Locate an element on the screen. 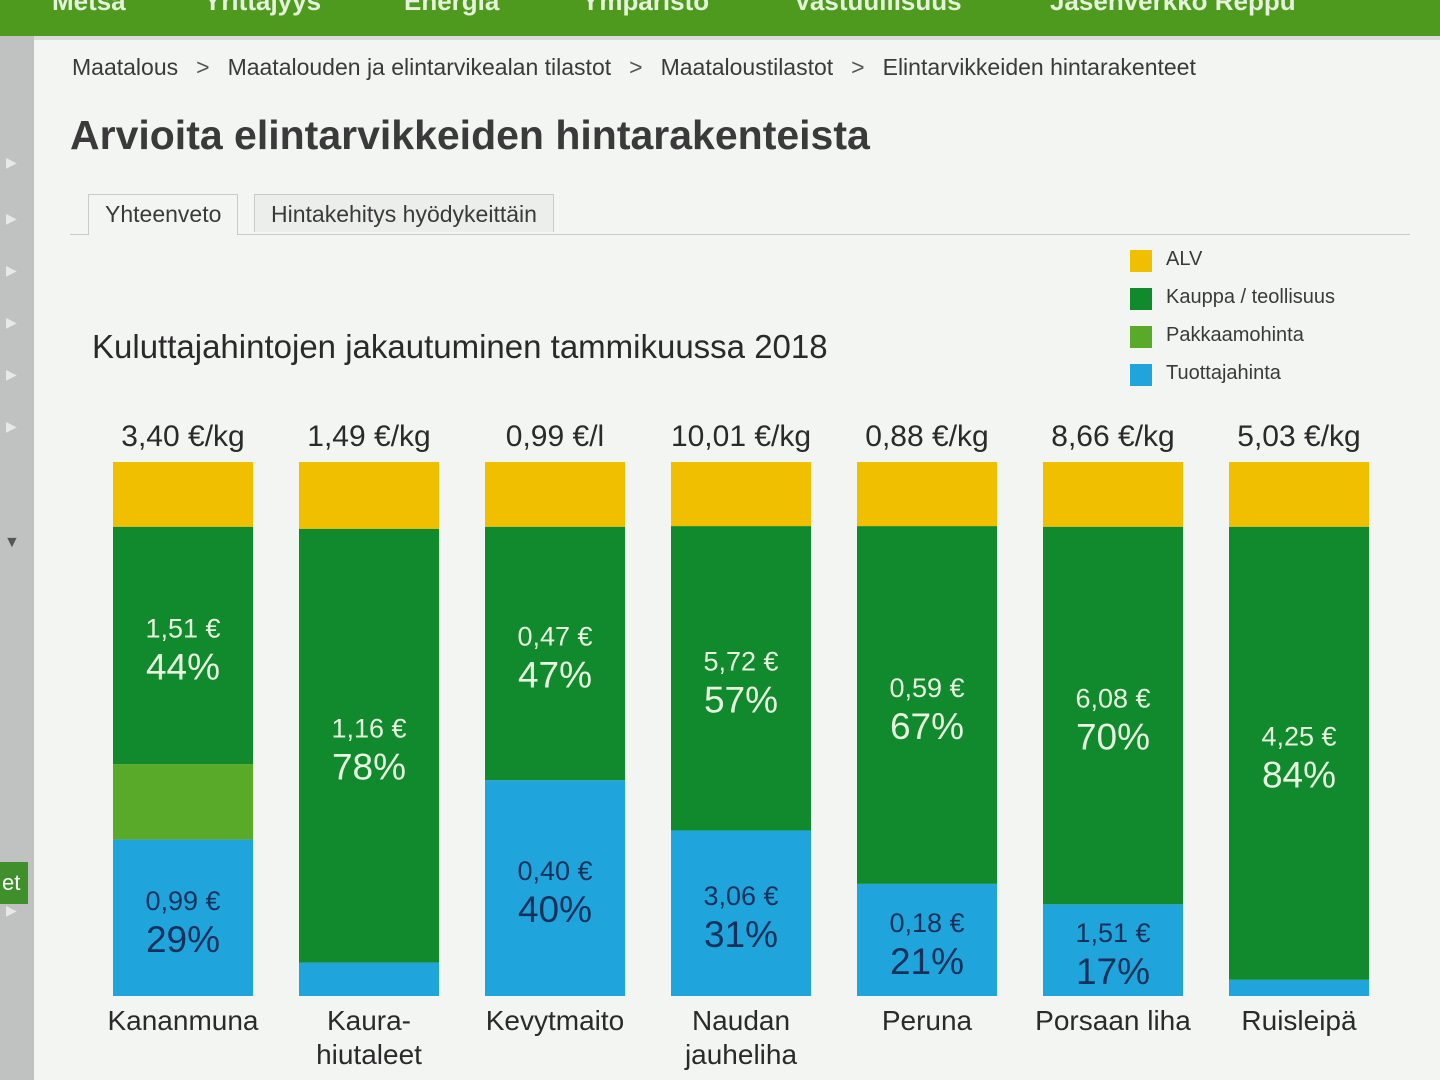  segment-value-label: 0,59 € is located at coordinates (926, 688).